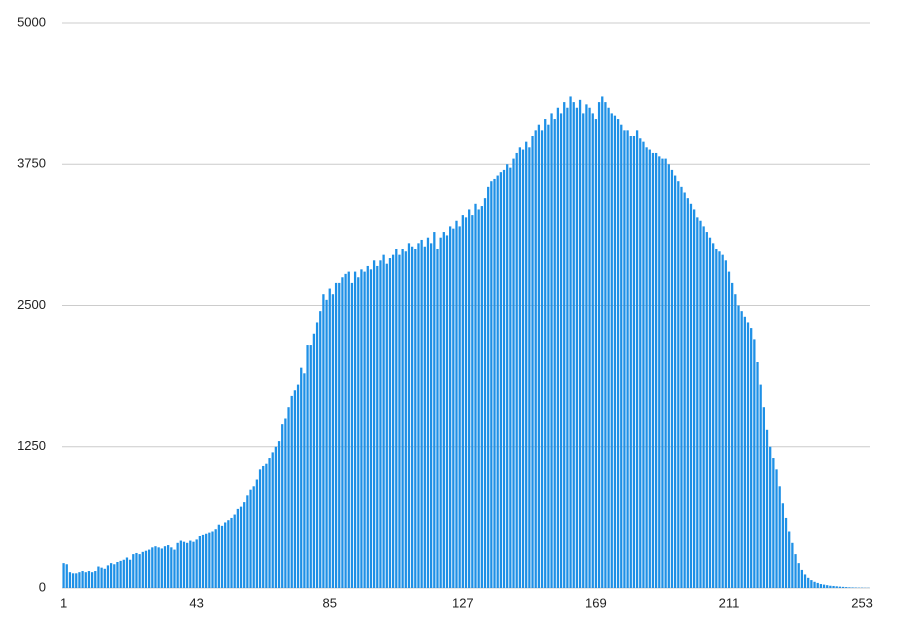 The height and width of the screenshot is (633, 909). I want to click on y-tick-label: 1250, so click(31, 445).